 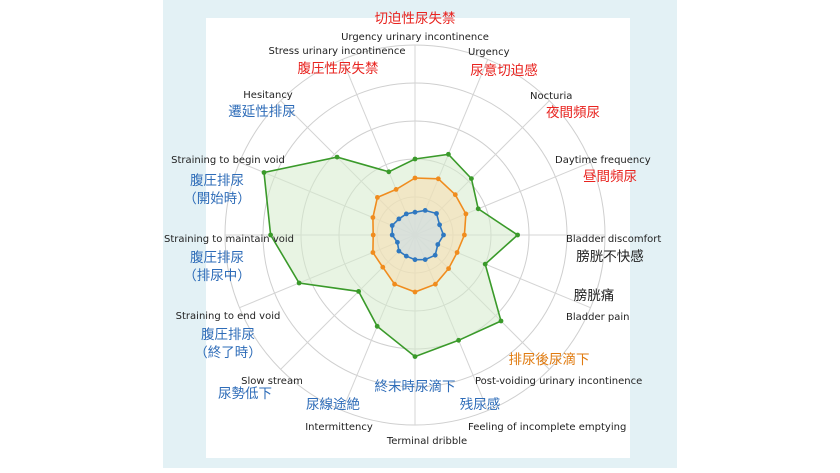 I want to click on axis-label-ja: 昼間頻尿, so click(x=610, y=177).